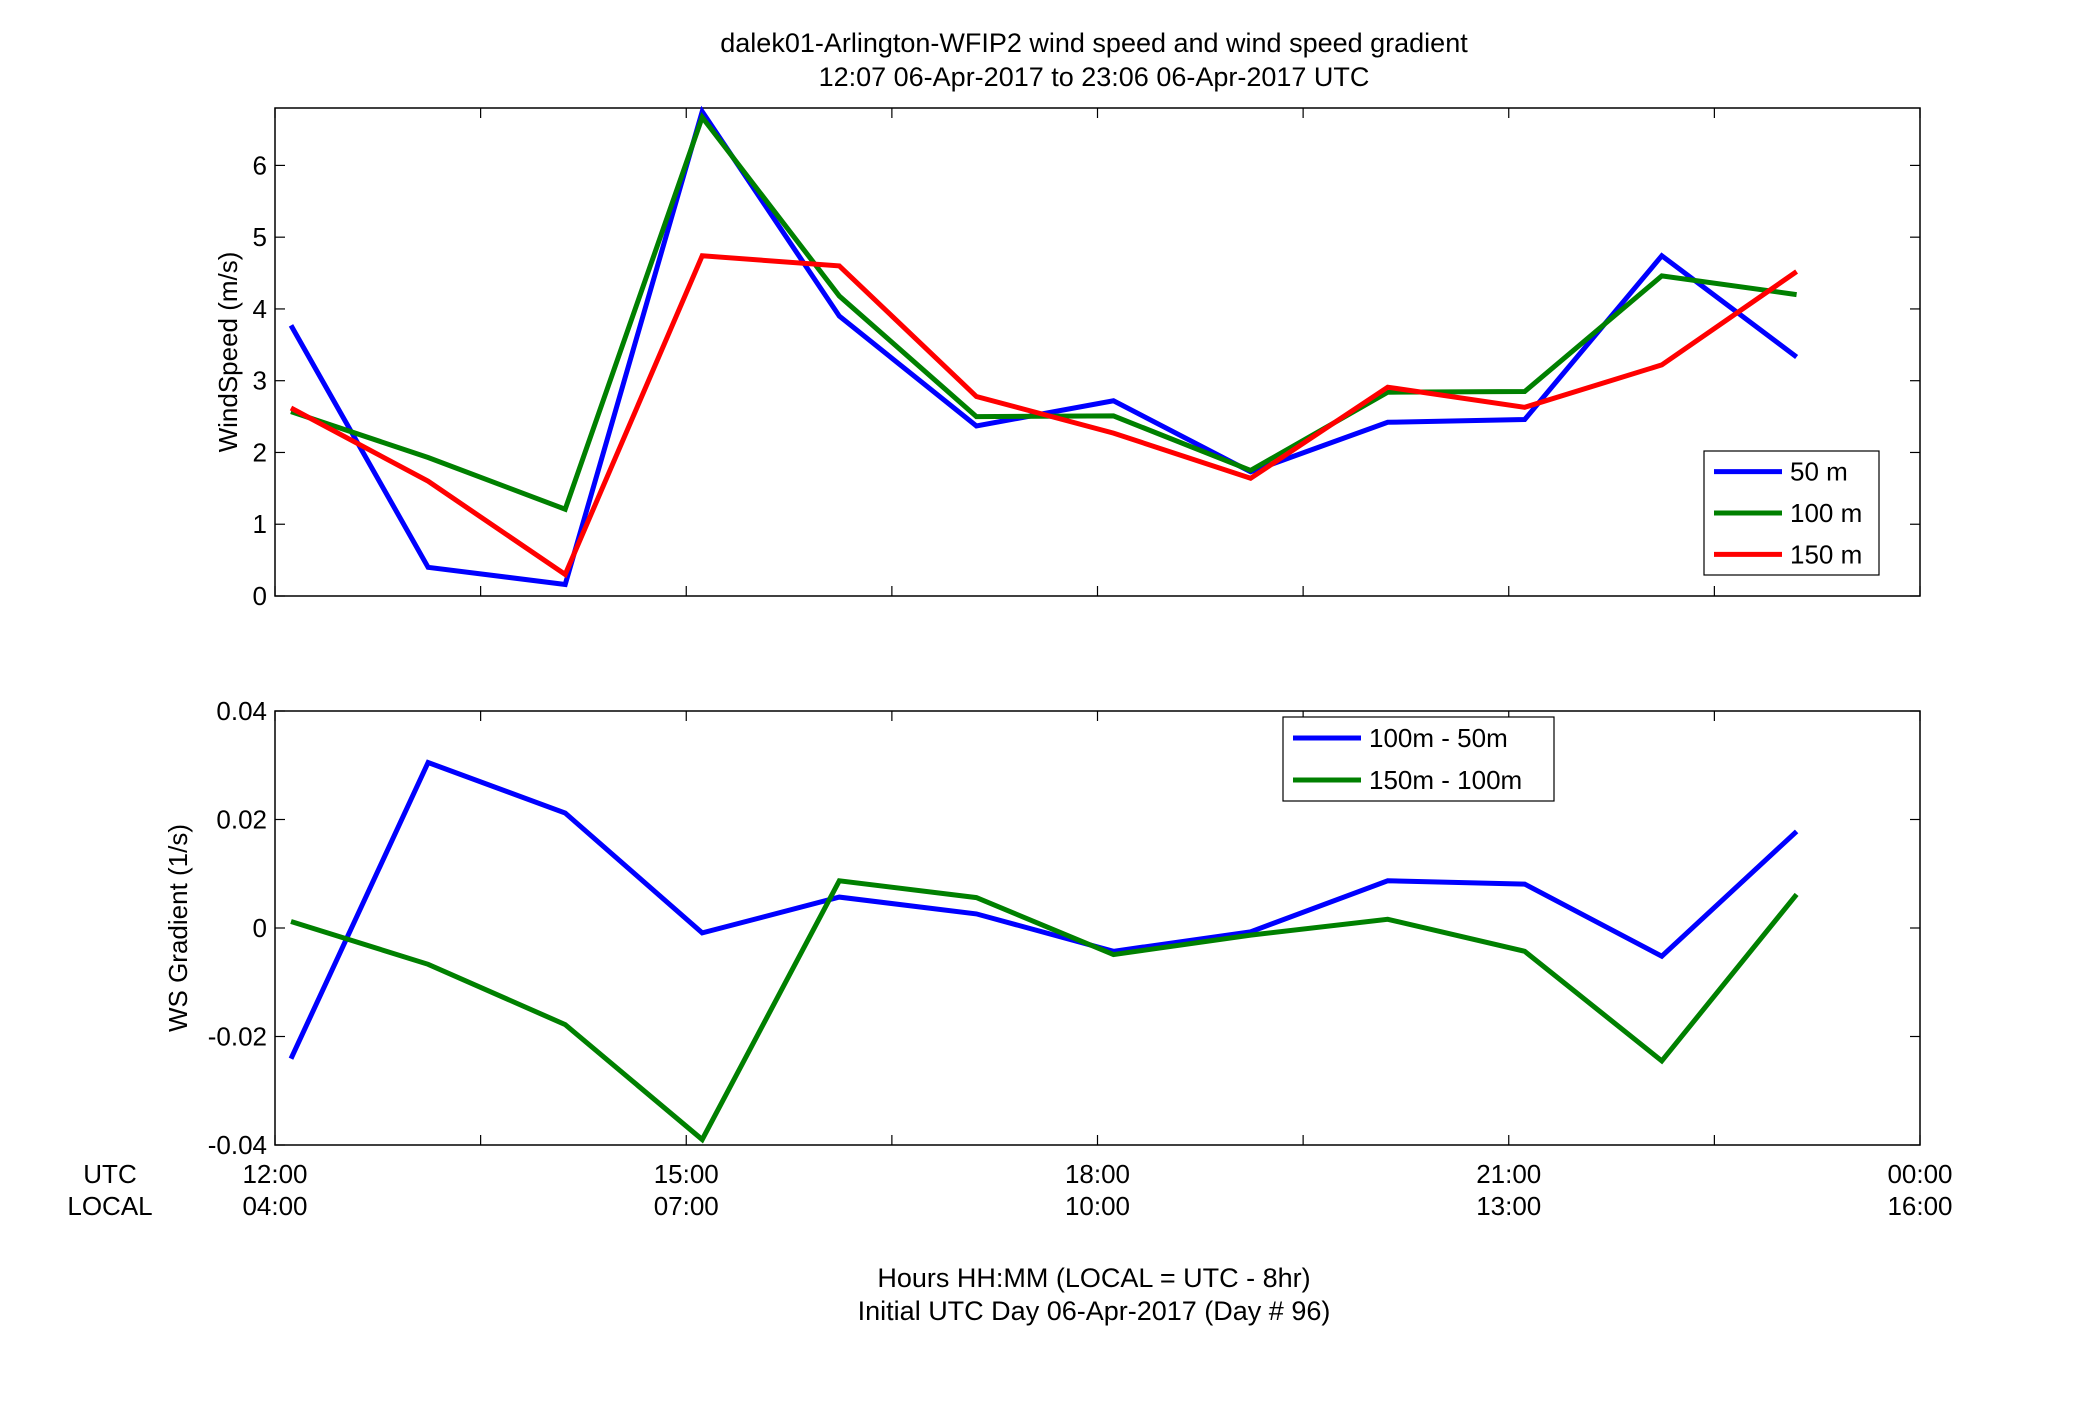 This screenshot has height=1425, width=2098. Describe the element at coordinates (1438, 738) in the screenshot. I see `legend-entry: 100m - 50m` at that location.